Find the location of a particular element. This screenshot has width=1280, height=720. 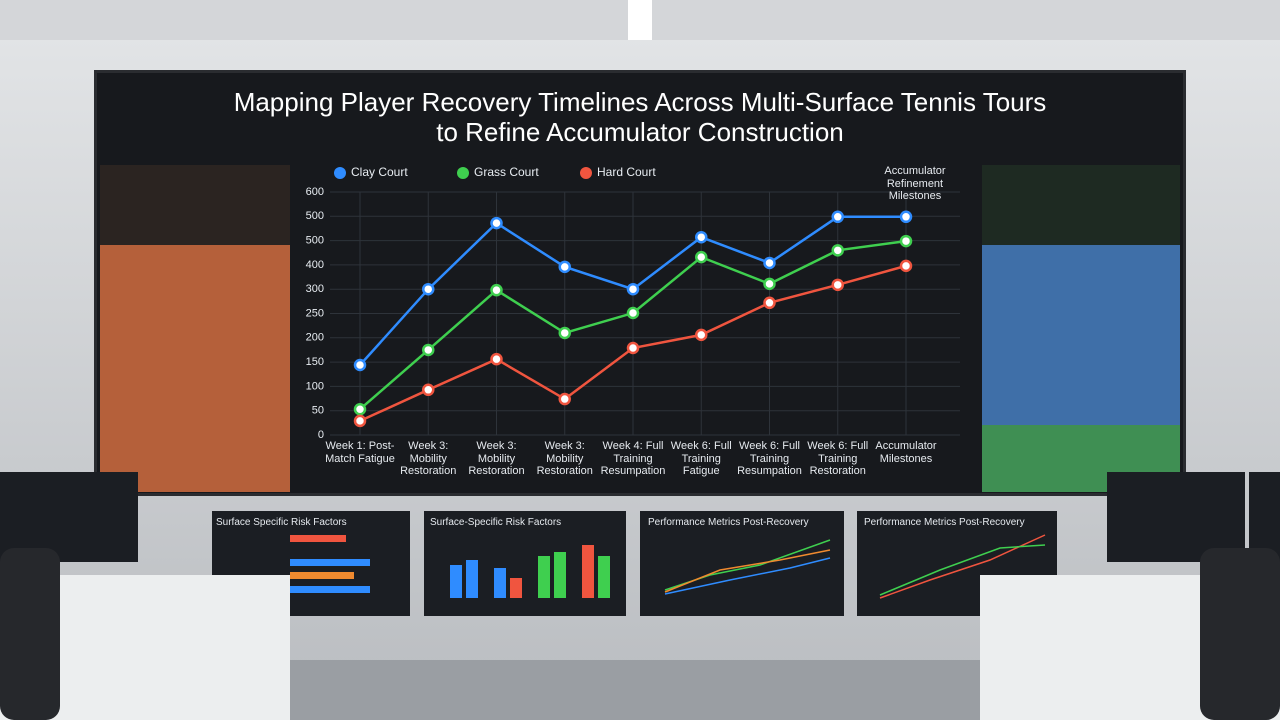

y-tick-label: 0 is located at coordinates (321, 435).